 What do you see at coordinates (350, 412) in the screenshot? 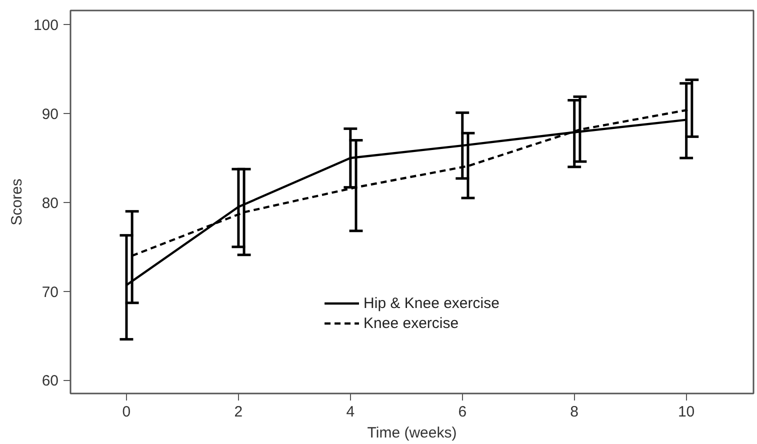
I see `x-tick-label: 4` at bounding box center [350, 412].